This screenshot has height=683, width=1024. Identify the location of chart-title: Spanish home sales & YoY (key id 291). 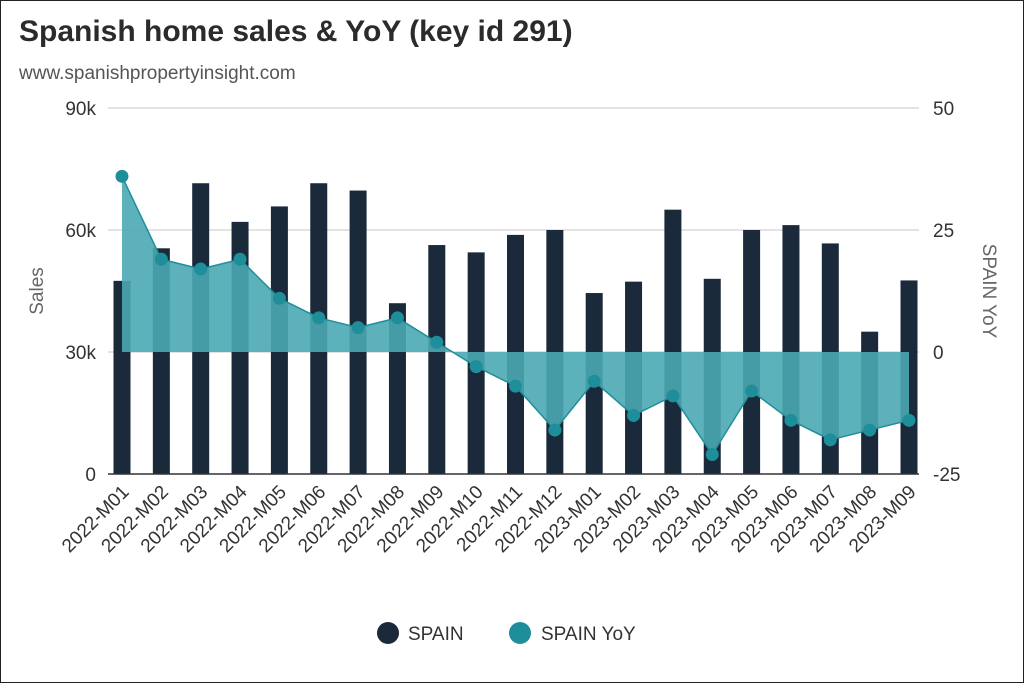
(296, 31).